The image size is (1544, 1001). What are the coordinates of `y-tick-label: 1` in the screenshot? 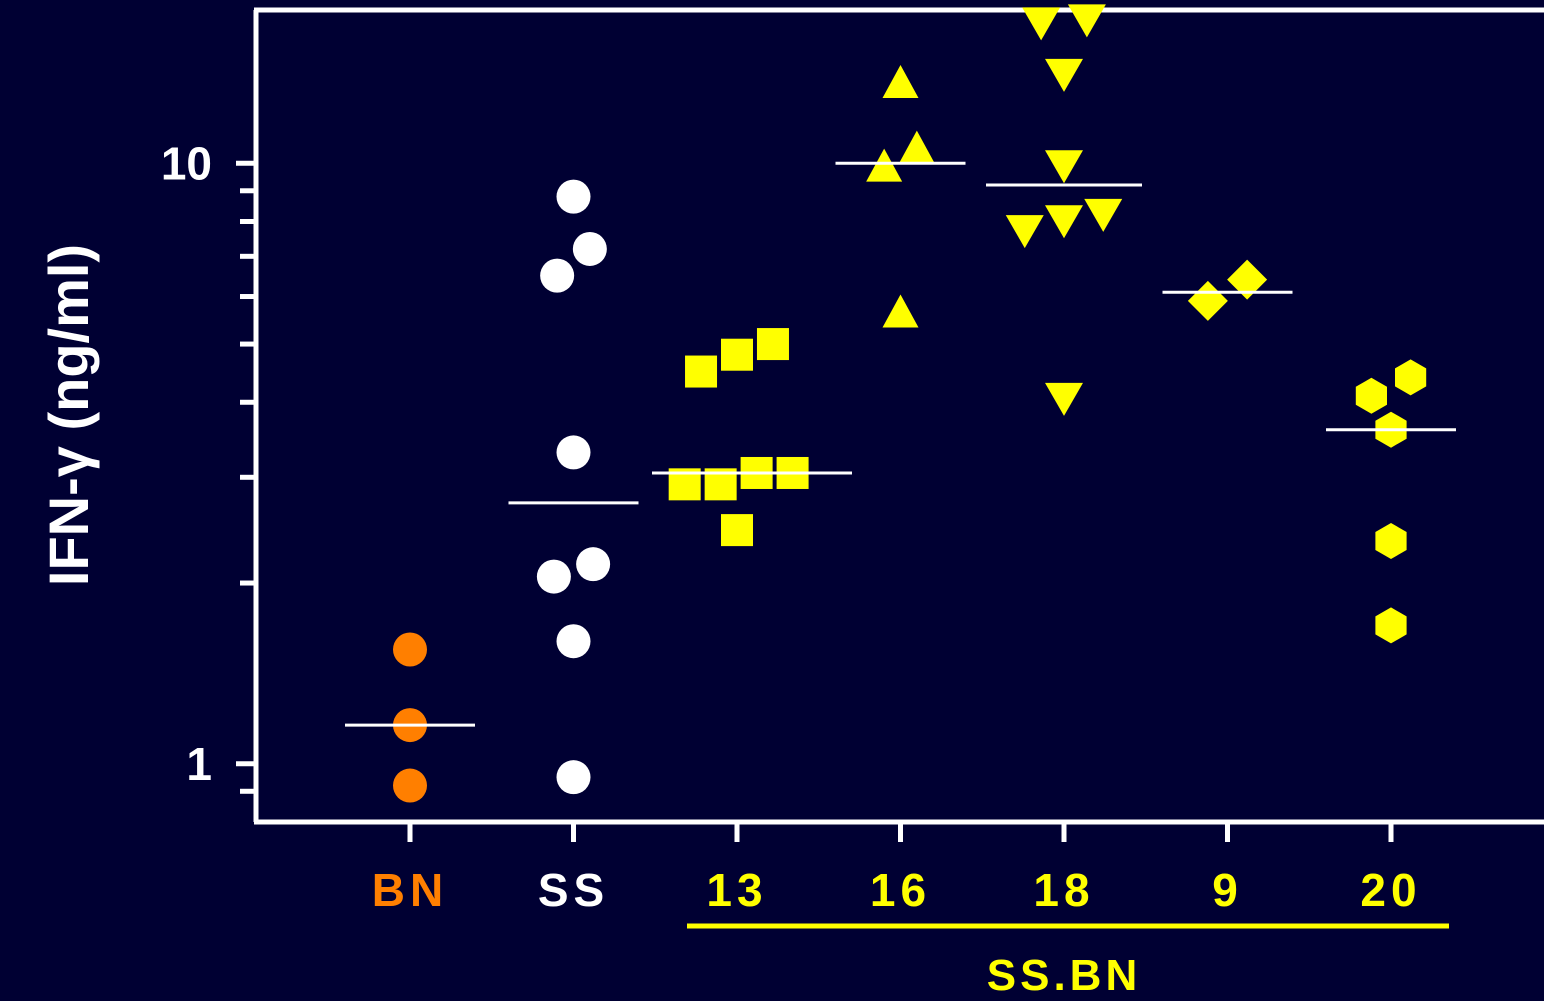 It's located at (199, 764).